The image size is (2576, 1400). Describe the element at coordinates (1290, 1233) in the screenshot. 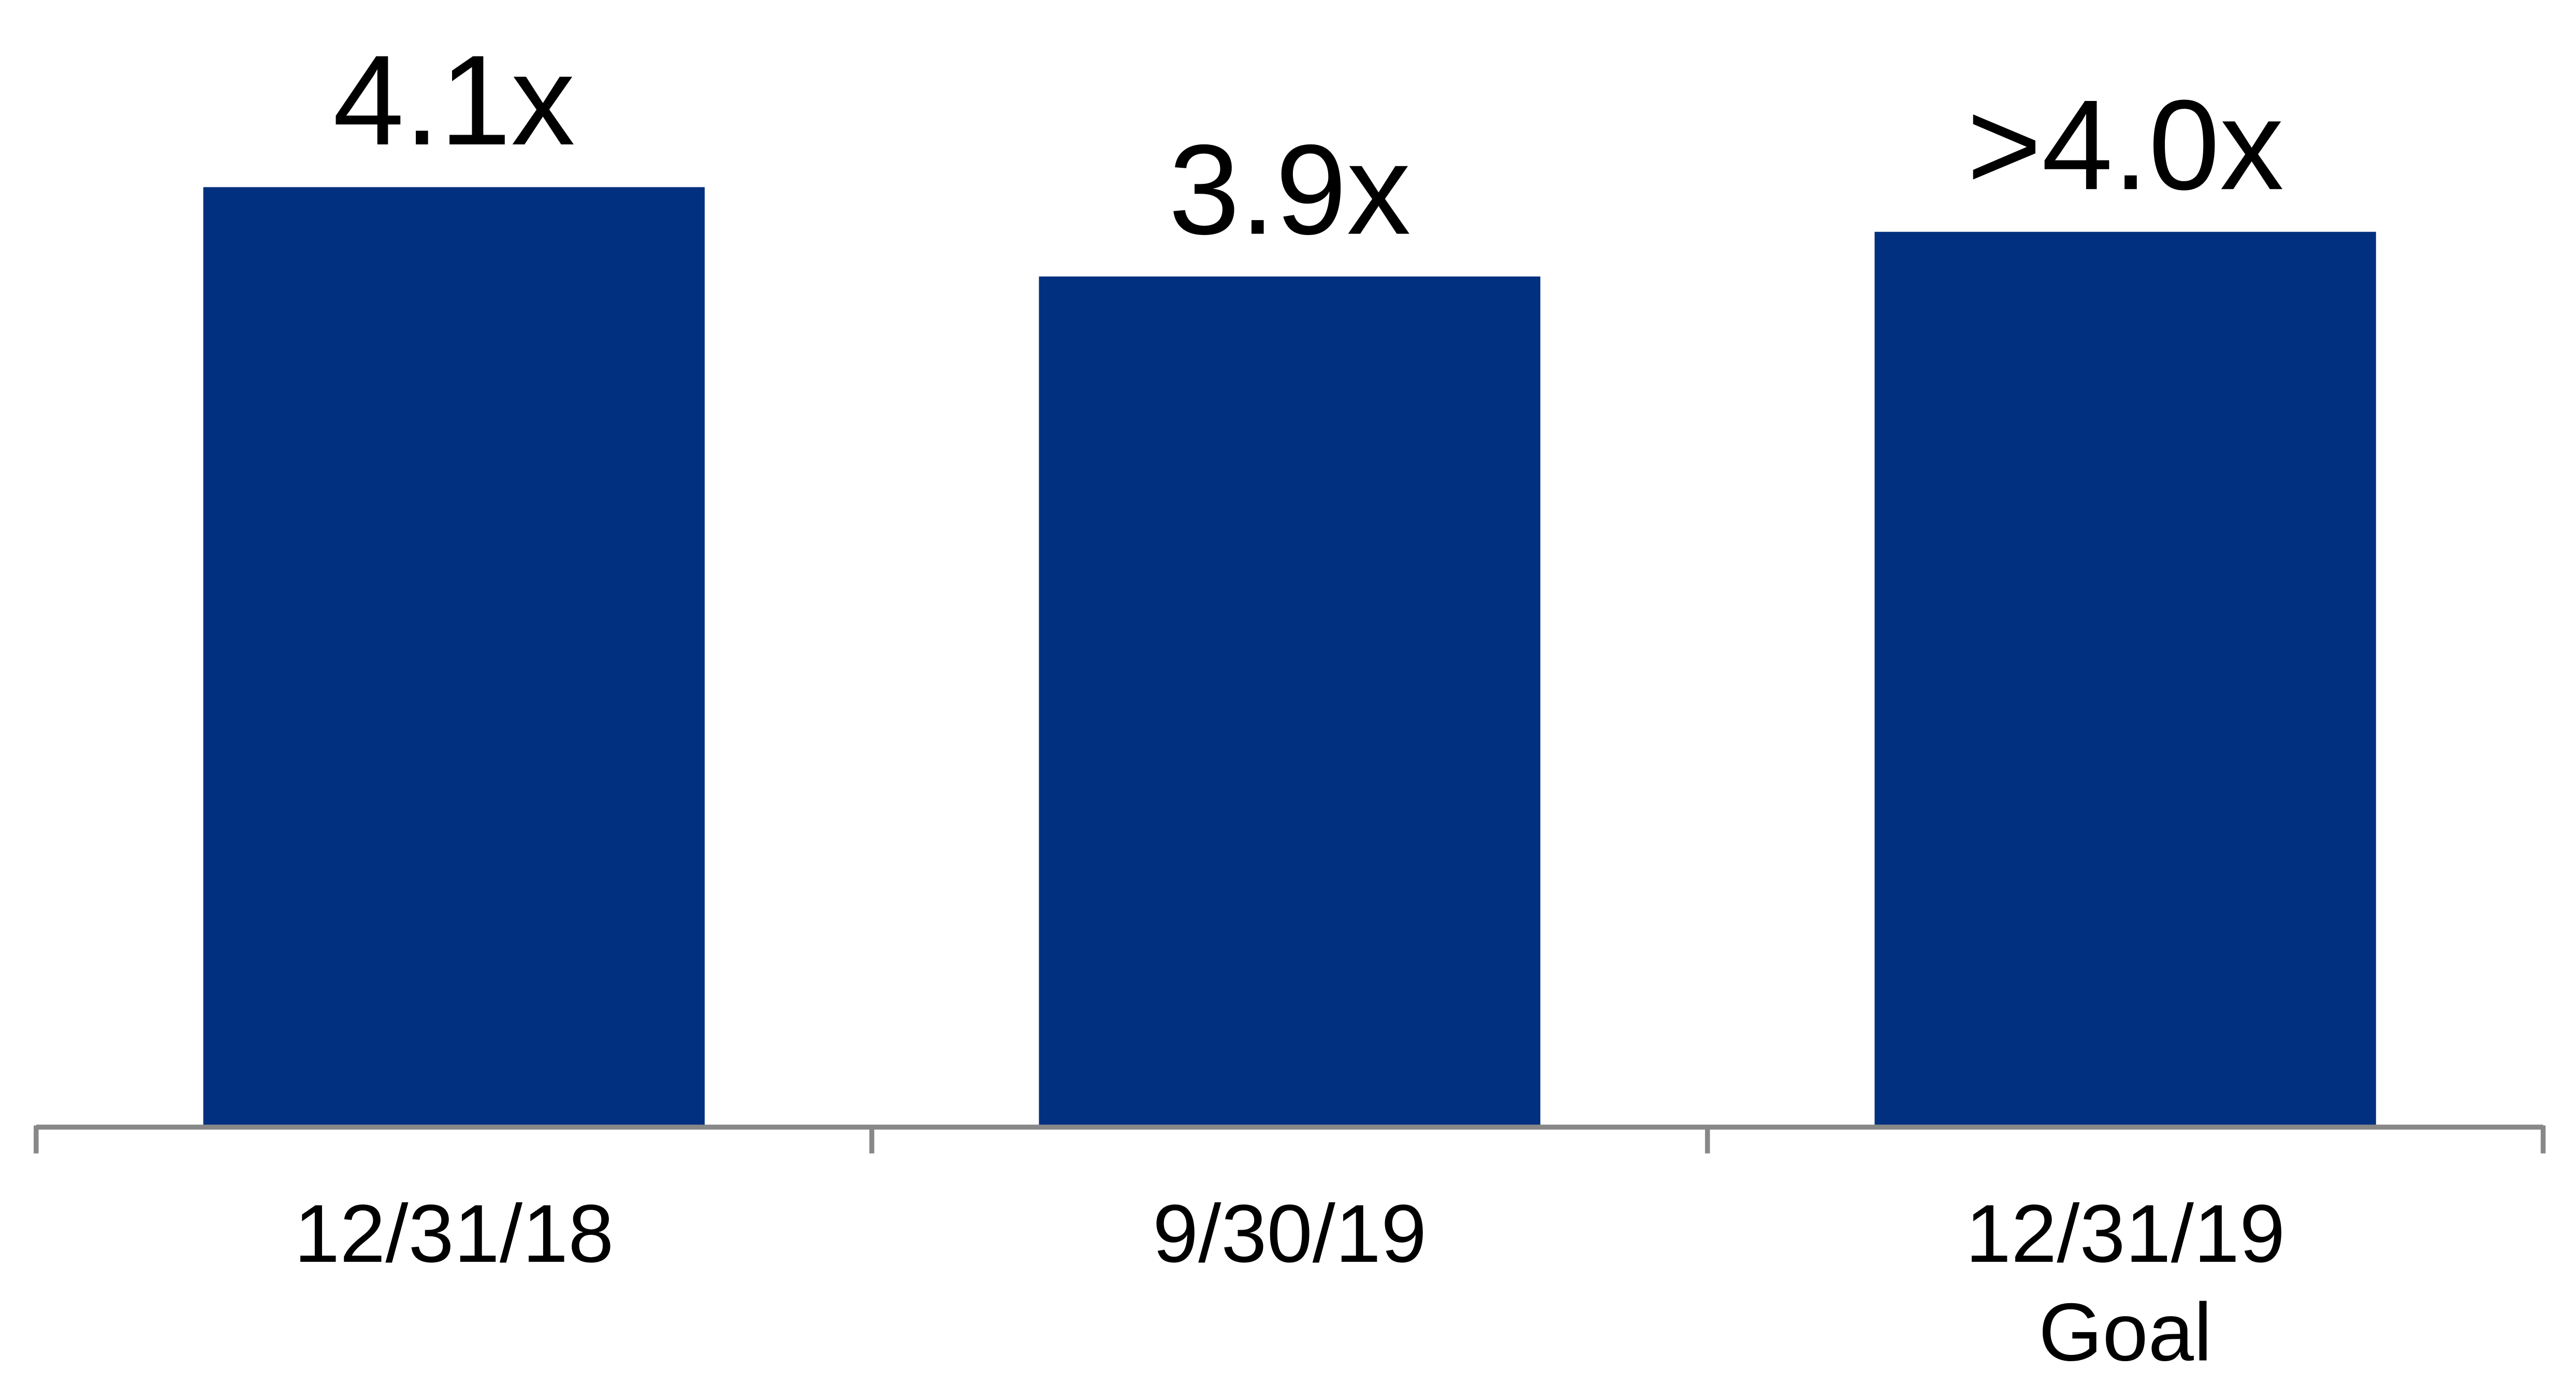

I see `x-tick-label: 9/30/19` at that location.